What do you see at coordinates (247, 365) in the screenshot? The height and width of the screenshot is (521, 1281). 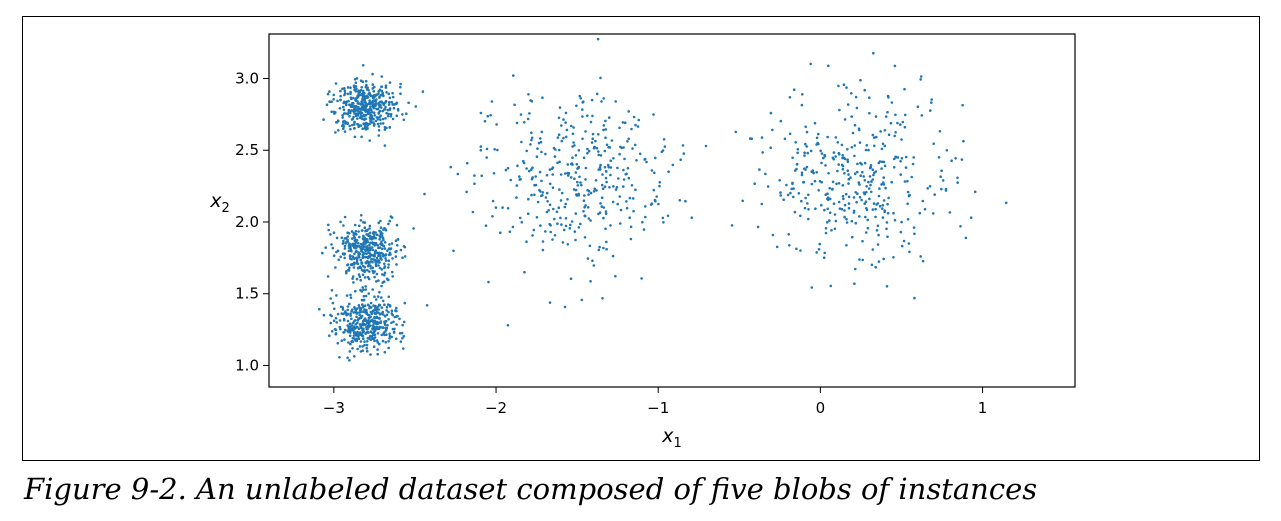 I see `y-tick-label: 1.0` at bounding box center [247, 365].